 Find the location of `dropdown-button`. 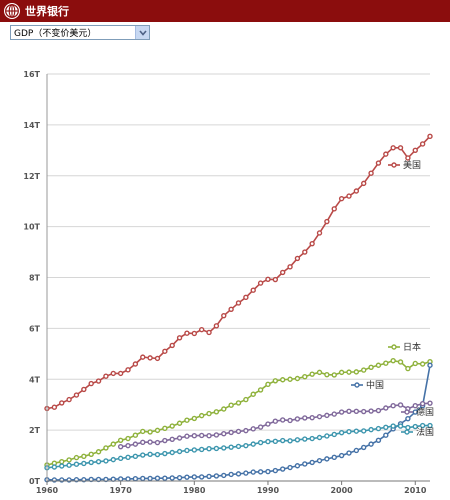

dropdown-button is located at coordinates (142, 32).